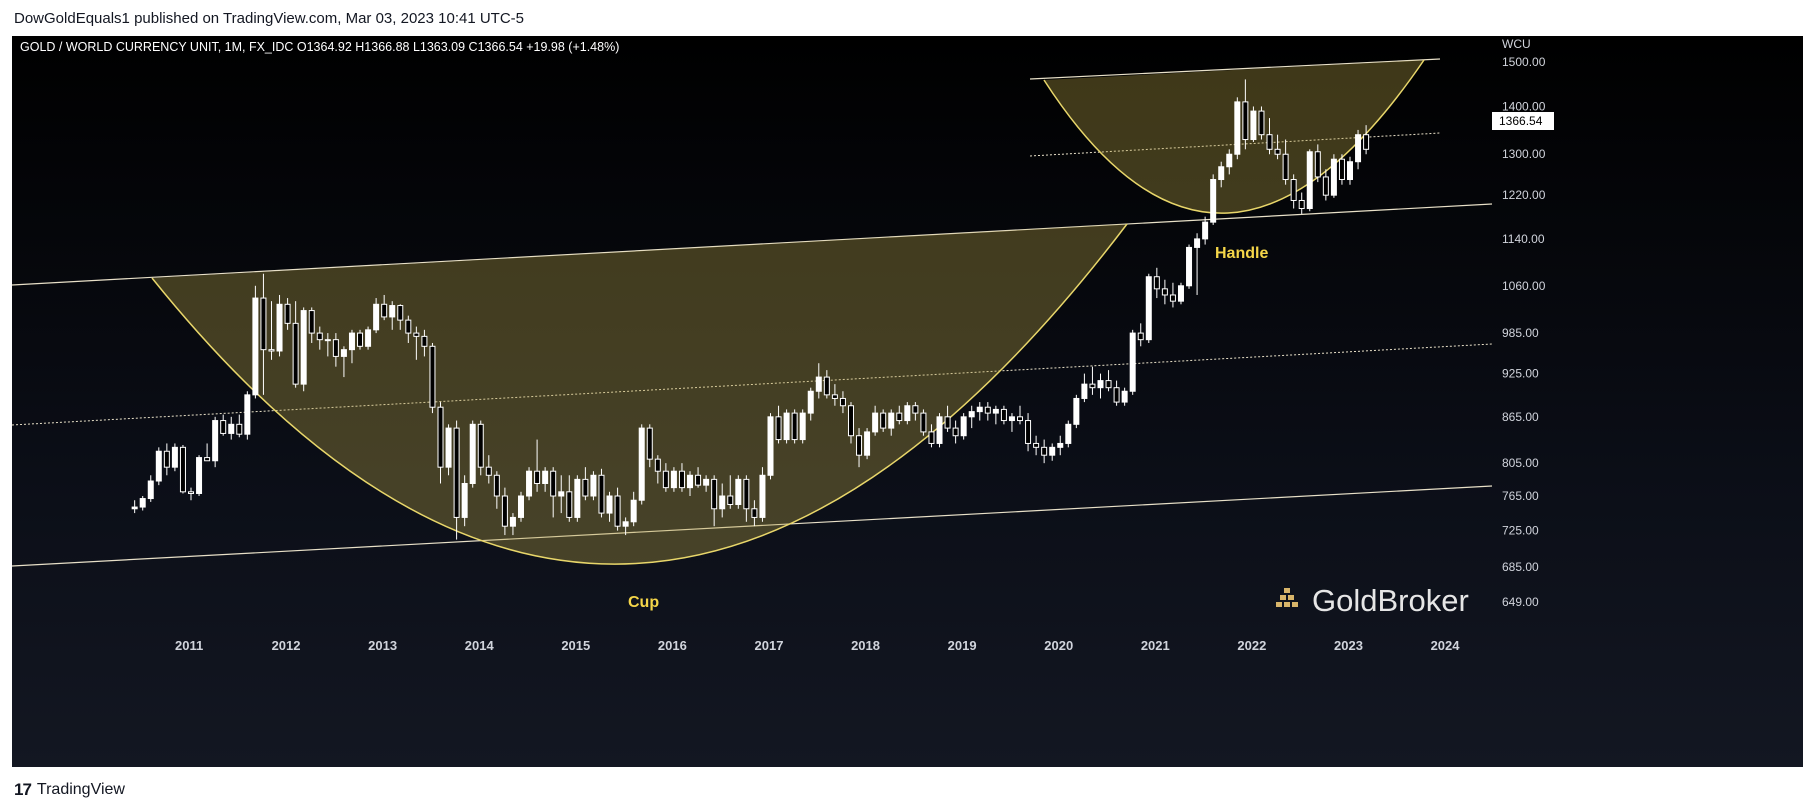  I want to click on x-tick-label: 2017, so click(769, 645).